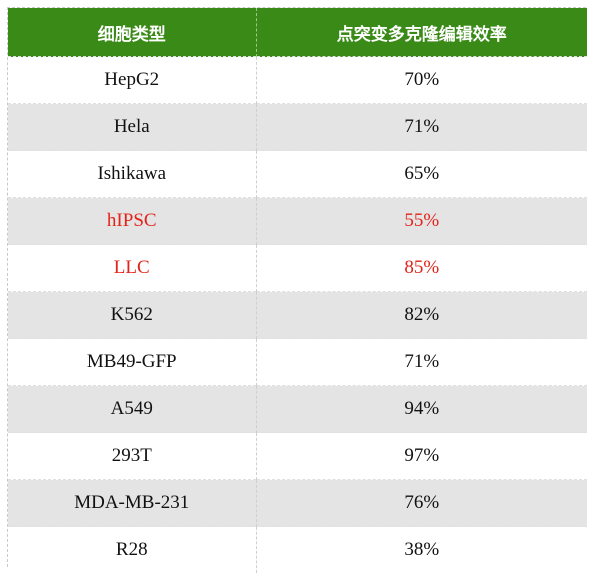  What do you see at coordinates (132, 80) in the screenshot?
I see `cell-type-cell: HepG2` at bounding box center [132, 80].